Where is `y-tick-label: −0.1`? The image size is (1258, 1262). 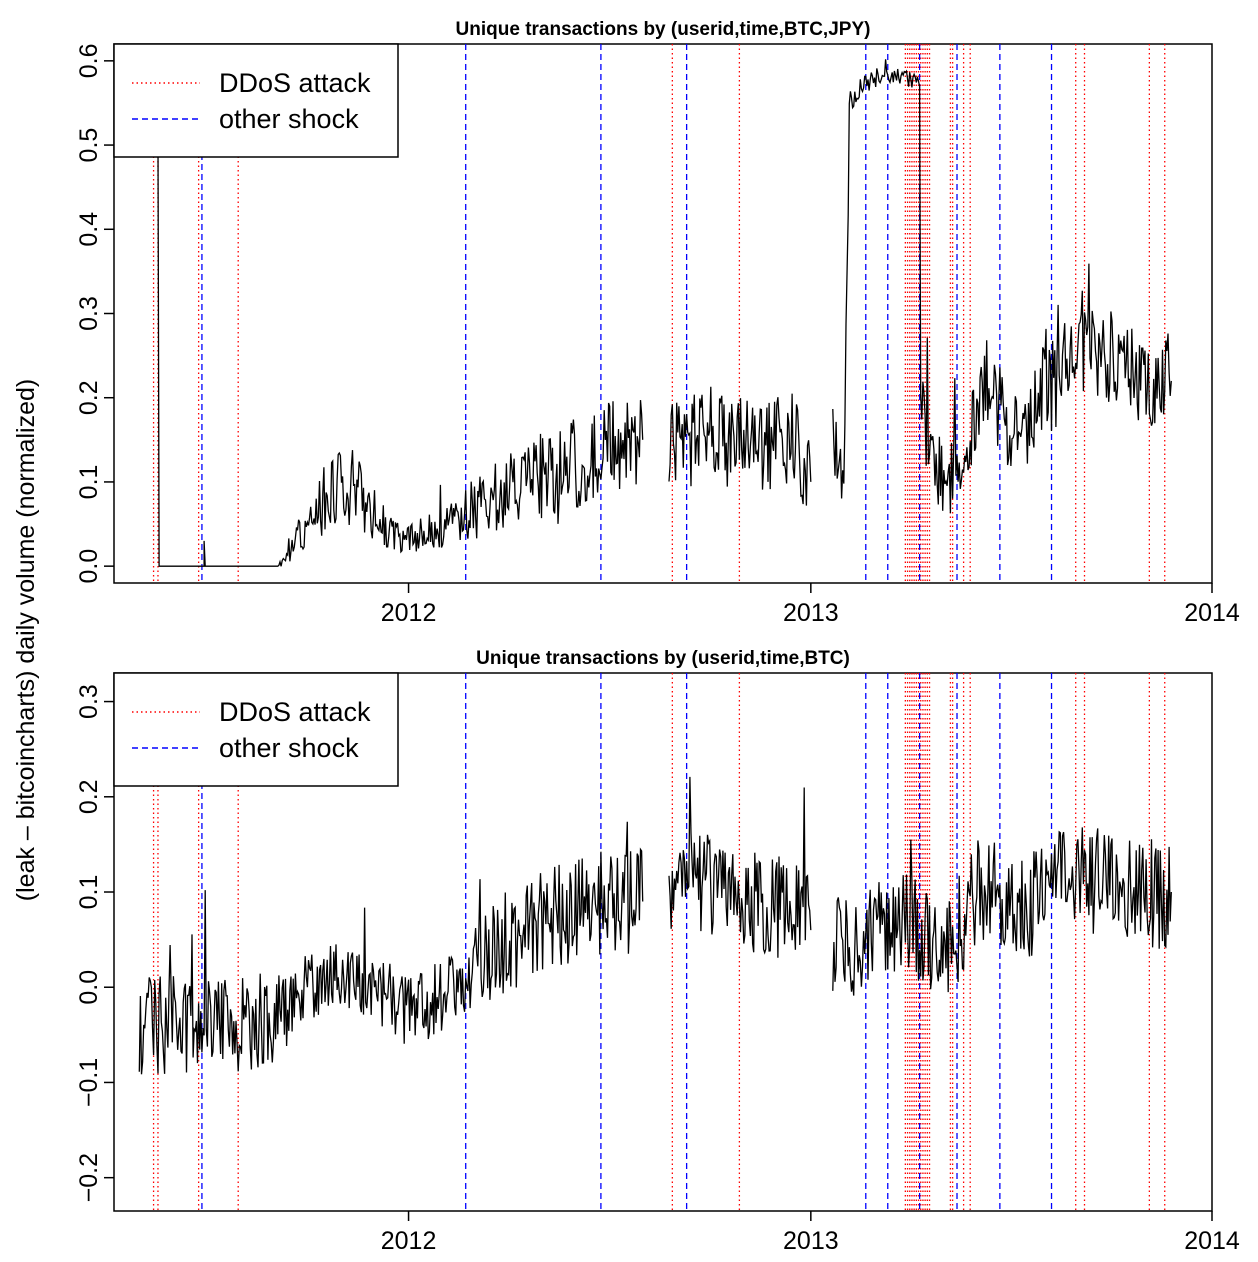
y-tick-label: −0.1 is located at coordinates (89, 1082).